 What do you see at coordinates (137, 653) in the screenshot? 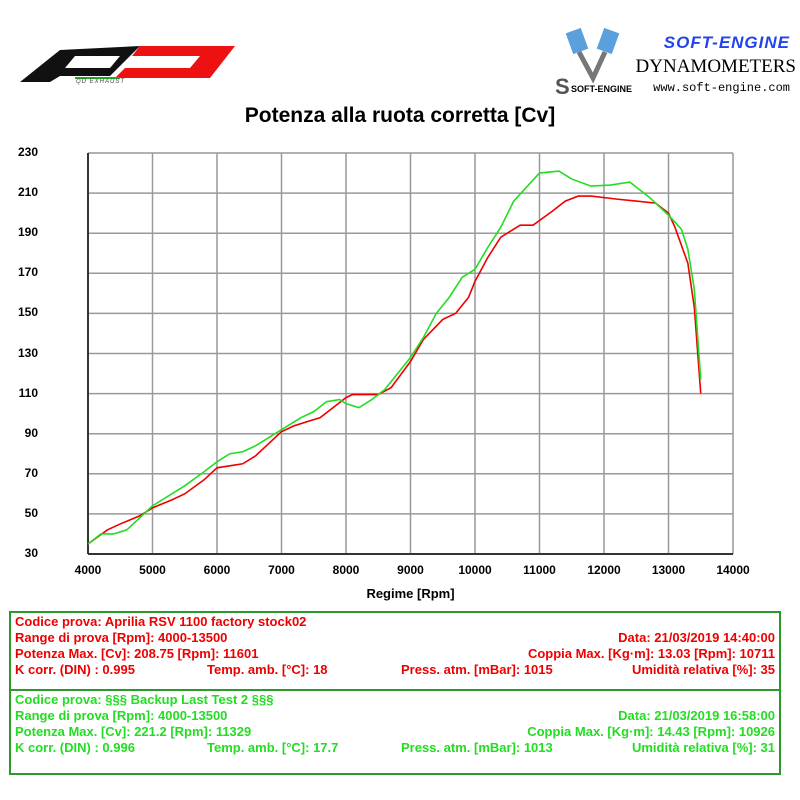
I see `max-power: Potenza Max. [Cv]: 208.75 [Rpm]: 11601` at bounding box center [137, 653].